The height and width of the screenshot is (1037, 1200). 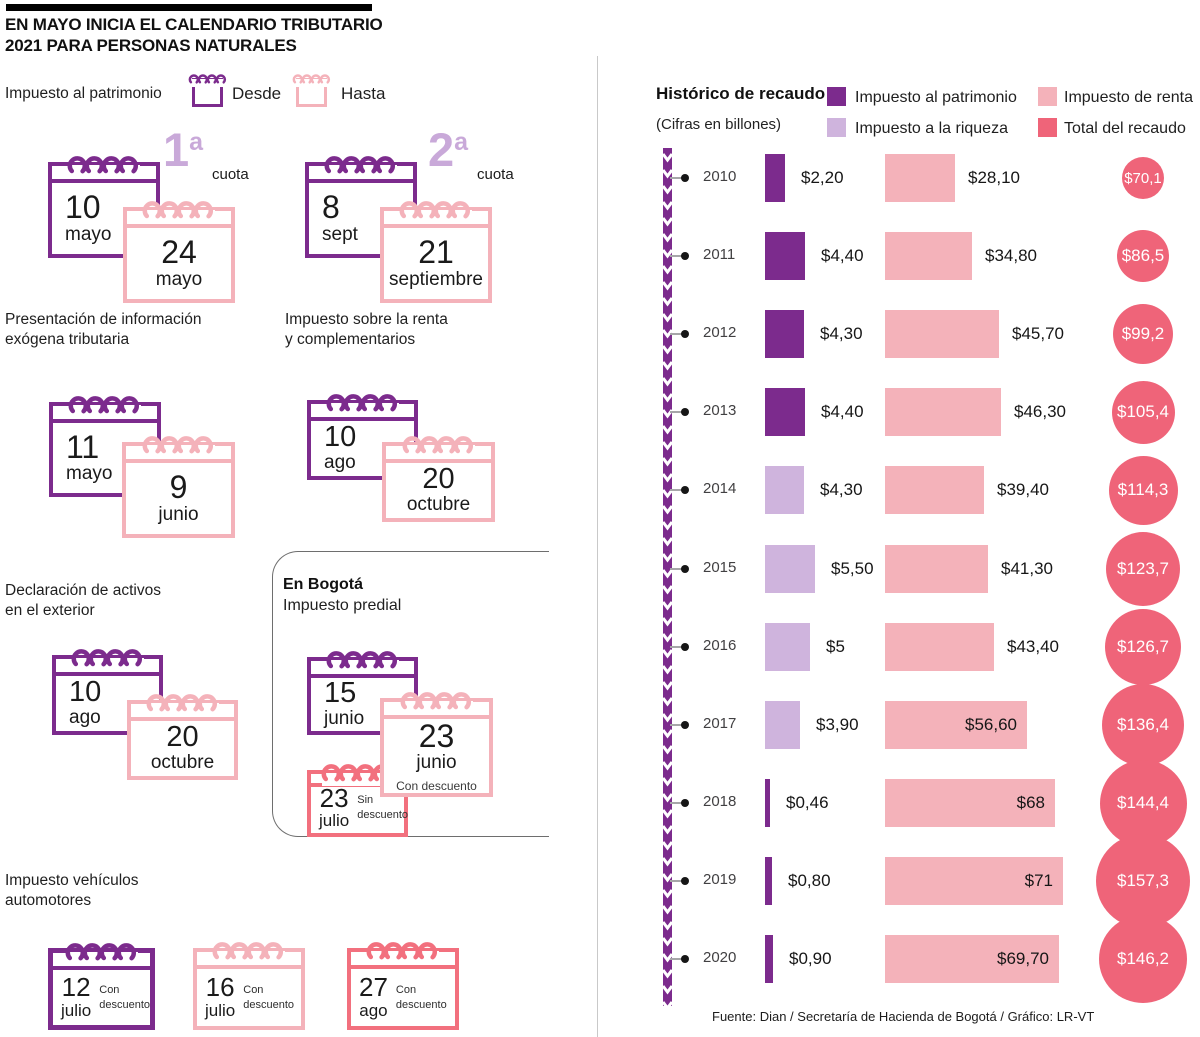 What do you see at coordinates (438, 479) in the screenshot?
I see `calendar-renta-hasta: 20 octubre` at bounding box center [438, 479].